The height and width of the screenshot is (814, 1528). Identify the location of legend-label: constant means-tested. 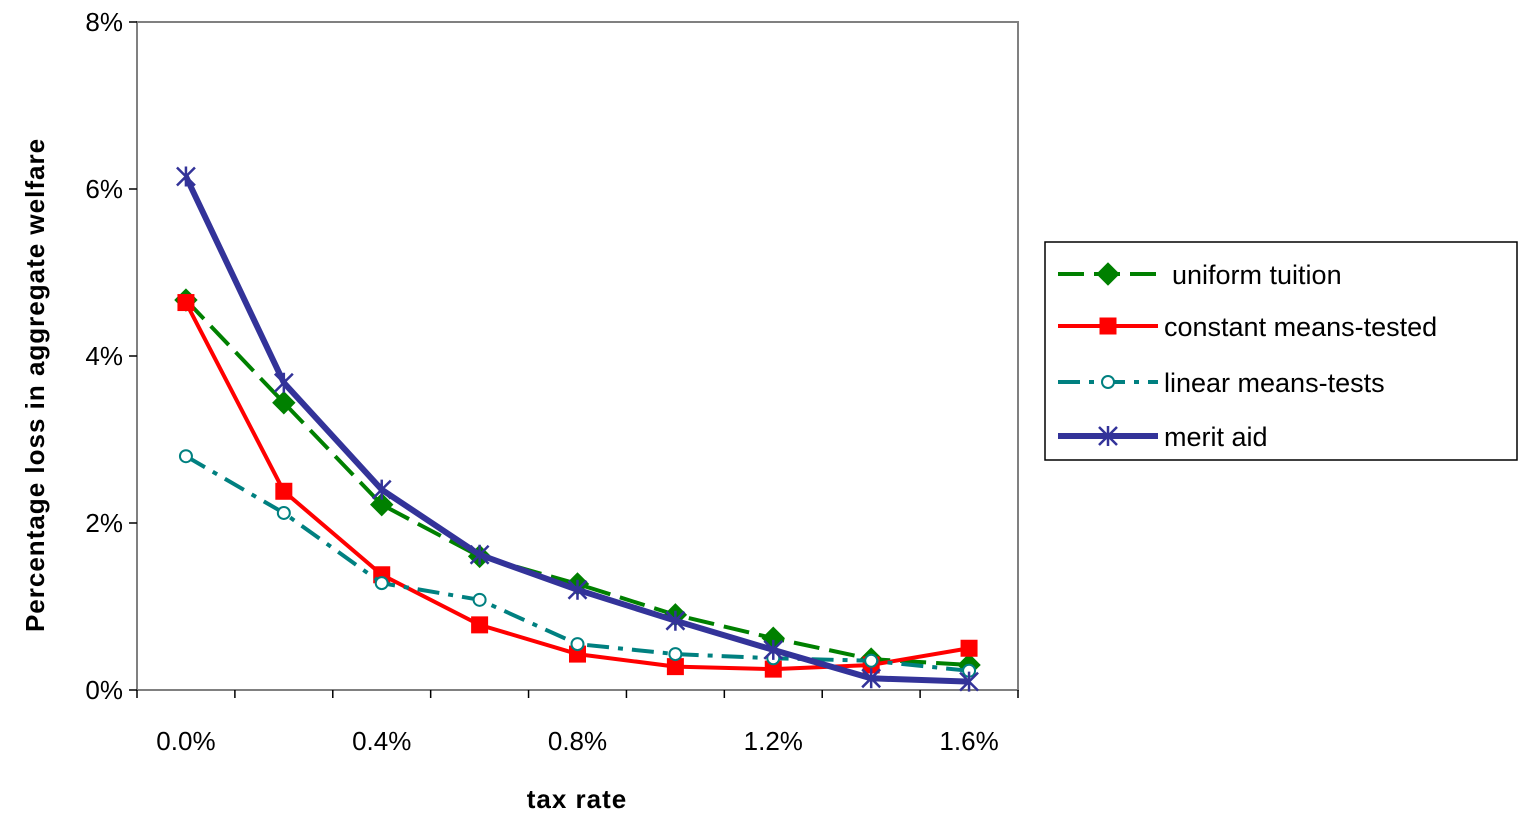
(1300, 327).